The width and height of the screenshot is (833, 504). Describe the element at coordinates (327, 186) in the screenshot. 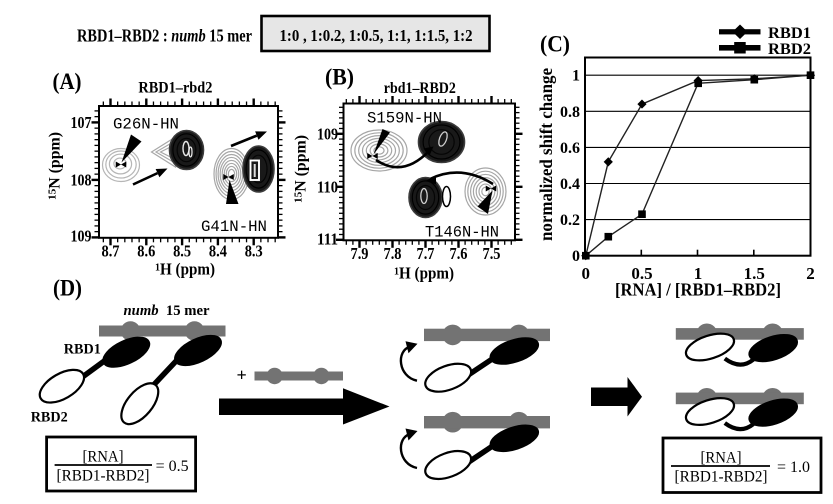

I see `svg-text: 110` at that location.